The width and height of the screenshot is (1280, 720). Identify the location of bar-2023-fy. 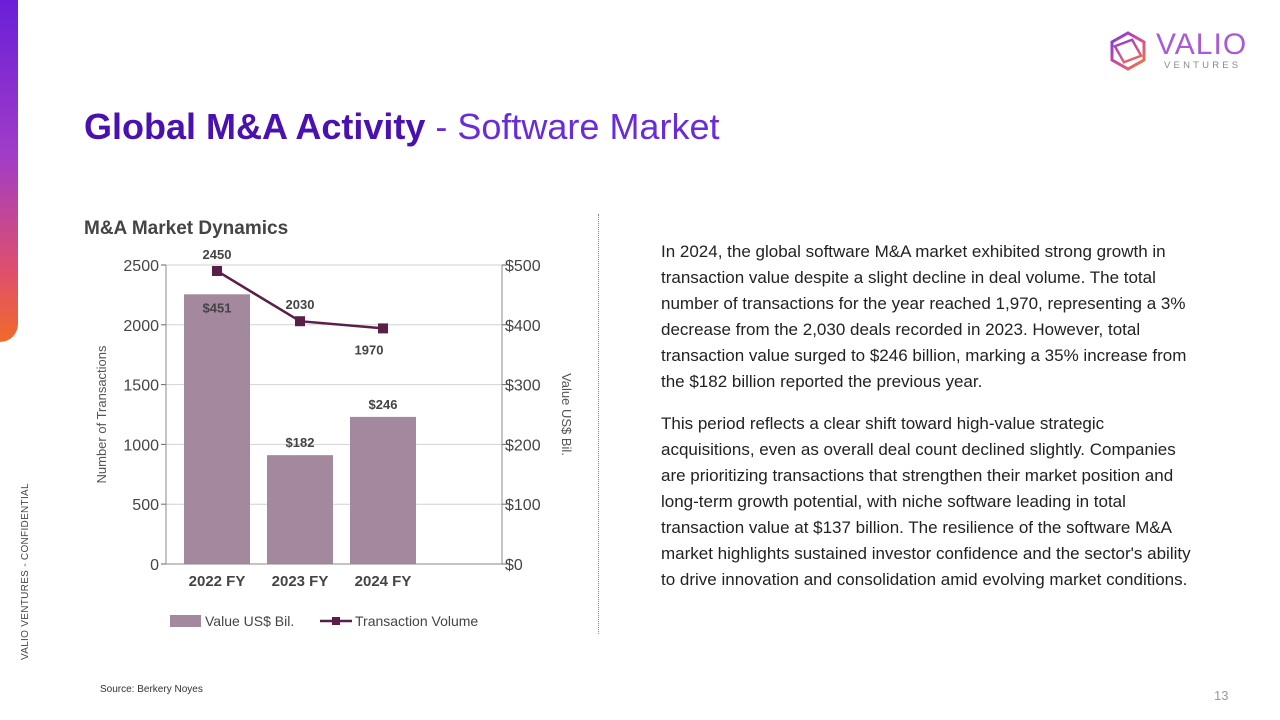
(300, 509).